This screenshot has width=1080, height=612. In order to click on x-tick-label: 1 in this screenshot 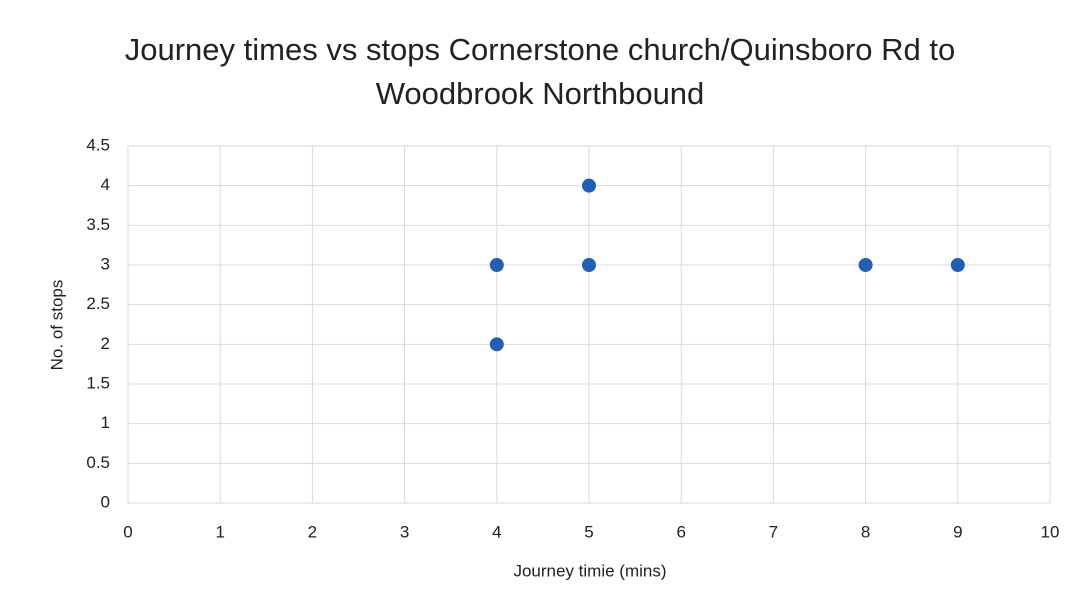, I will do `click(219, 531)`.